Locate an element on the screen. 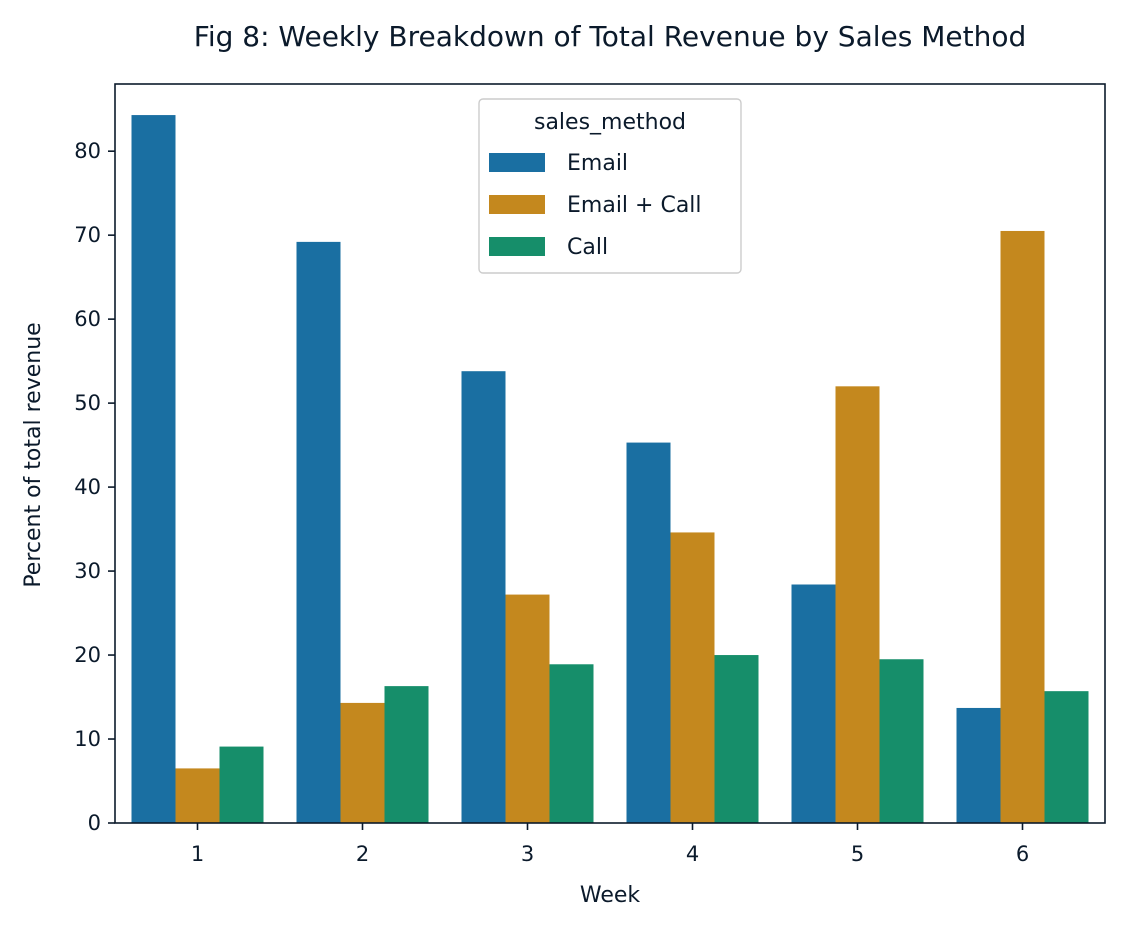 The image size is (1125, 930). x-tick-label: 2 is located at coordinates (362, 854).